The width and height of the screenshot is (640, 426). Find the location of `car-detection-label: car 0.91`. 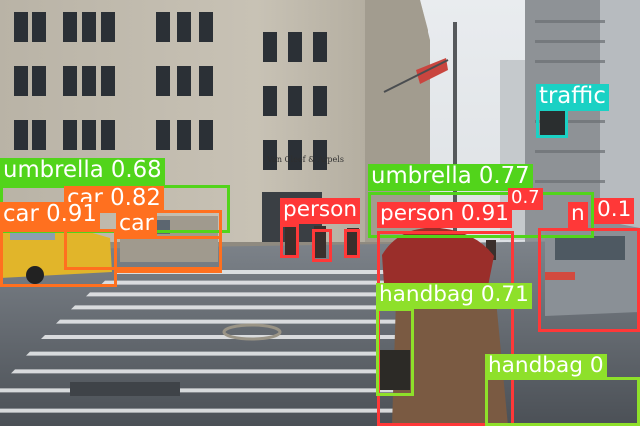

car-detection-label: car 0.91 is located at coordinates (50, 215).